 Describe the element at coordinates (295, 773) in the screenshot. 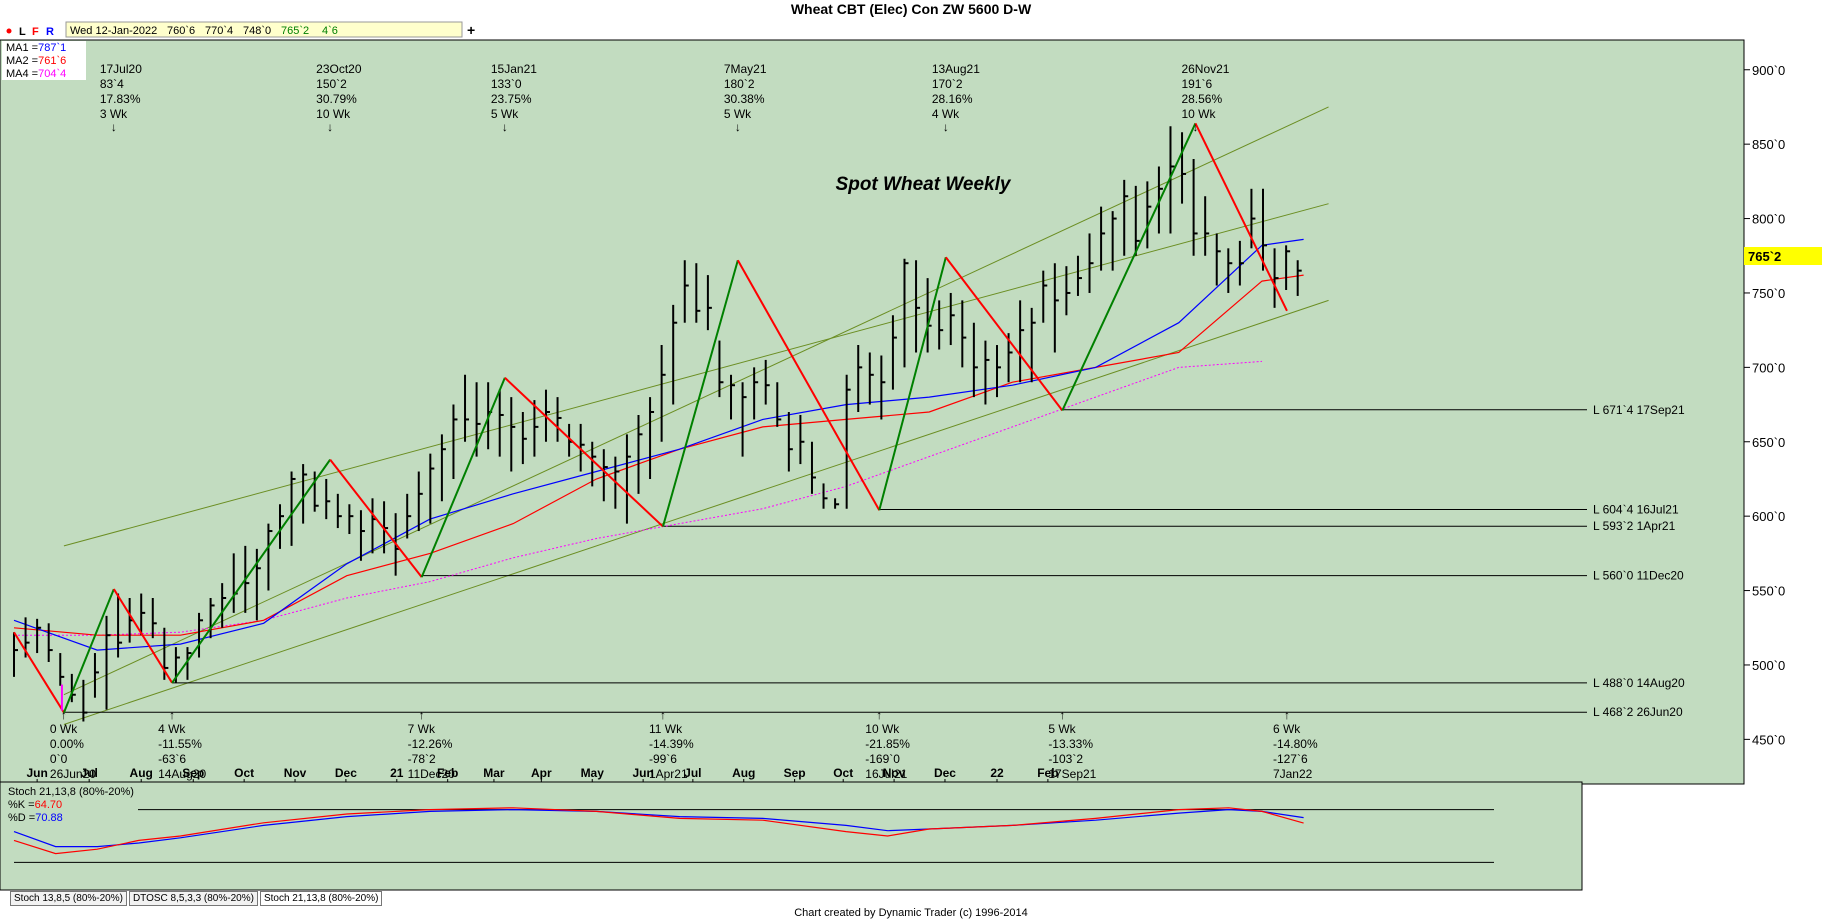

I see `x-tick-label: Nov` at that location.